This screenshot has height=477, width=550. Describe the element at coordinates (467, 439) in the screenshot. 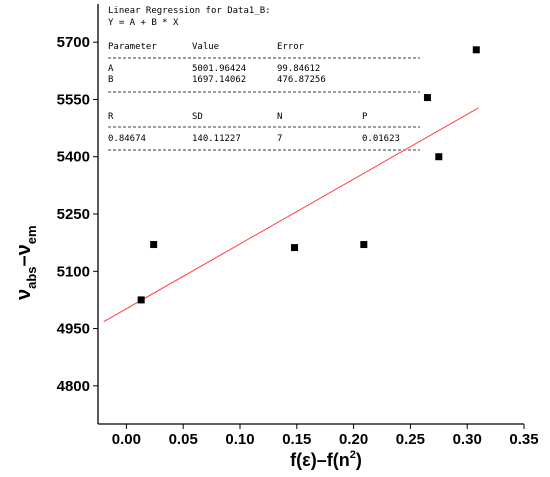

I see `x-tick-label: 0.30` at that location.